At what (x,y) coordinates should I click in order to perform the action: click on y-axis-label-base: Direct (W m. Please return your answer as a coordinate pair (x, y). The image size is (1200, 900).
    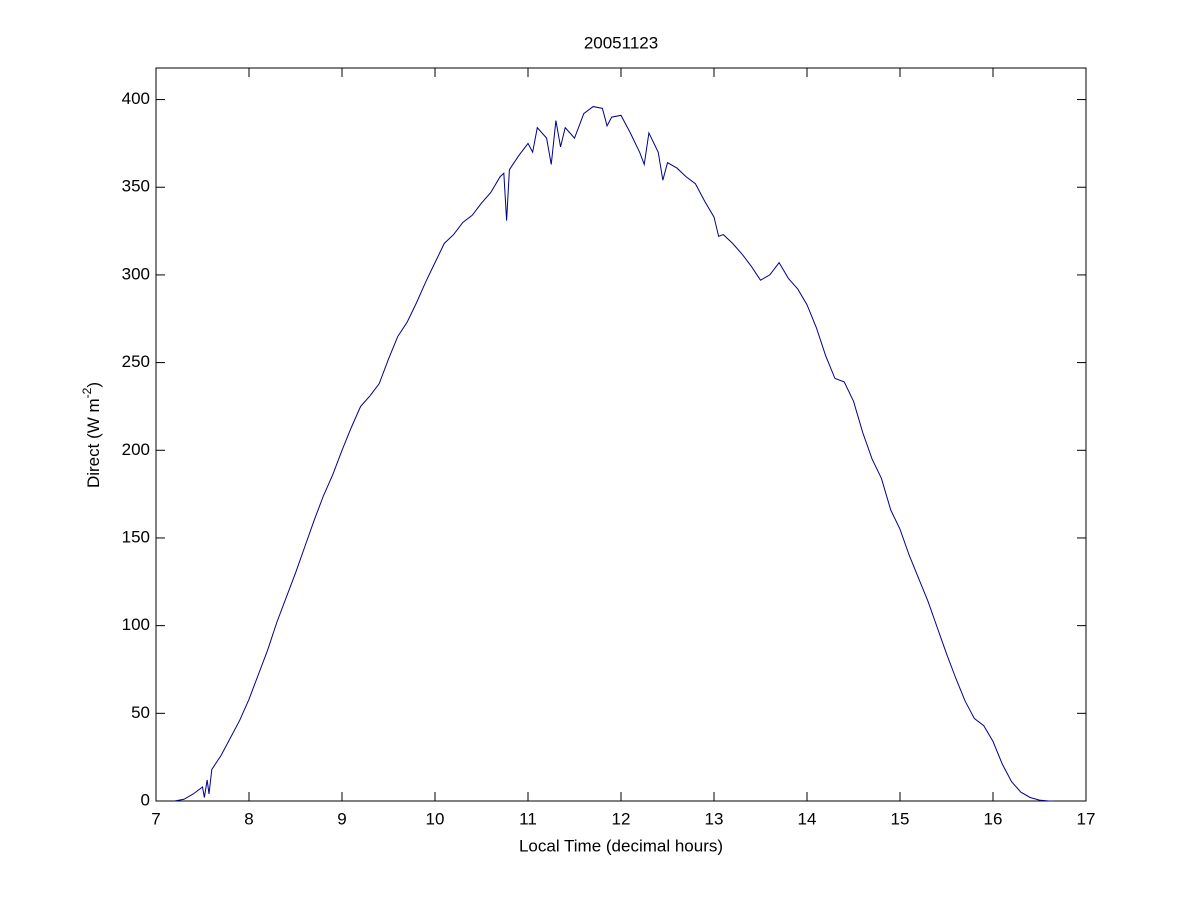
    Looking at the image, I should click on (93, 443).